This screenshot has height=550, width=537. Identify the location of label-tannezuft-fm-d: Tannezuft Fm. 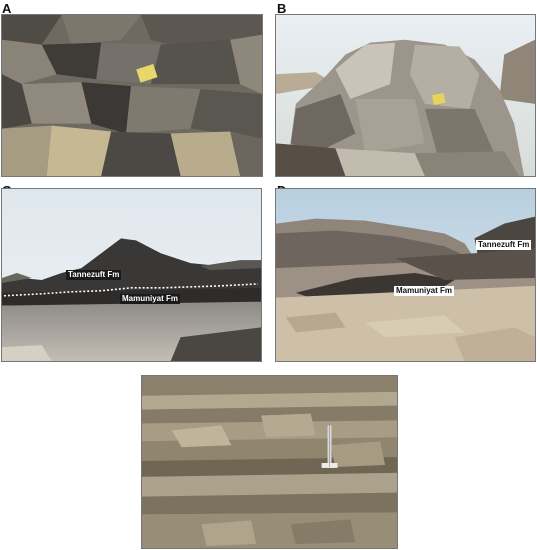
(504, 245).